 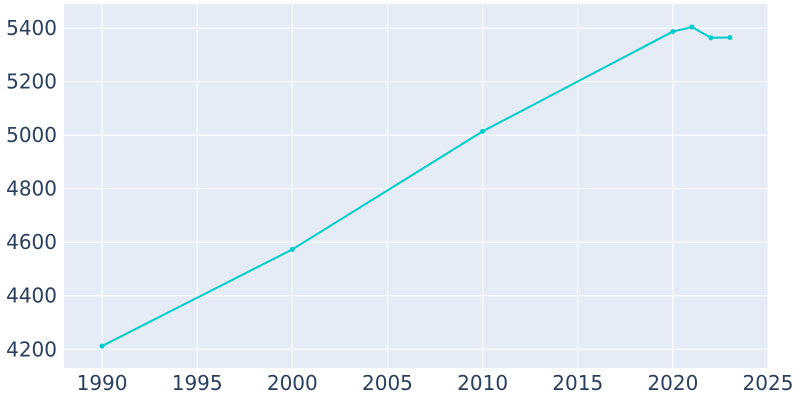 What do you see at coordinates (482, 383) in the screenshot?
I see `x-tick-label: 2010` at bounding box center [482, 383].